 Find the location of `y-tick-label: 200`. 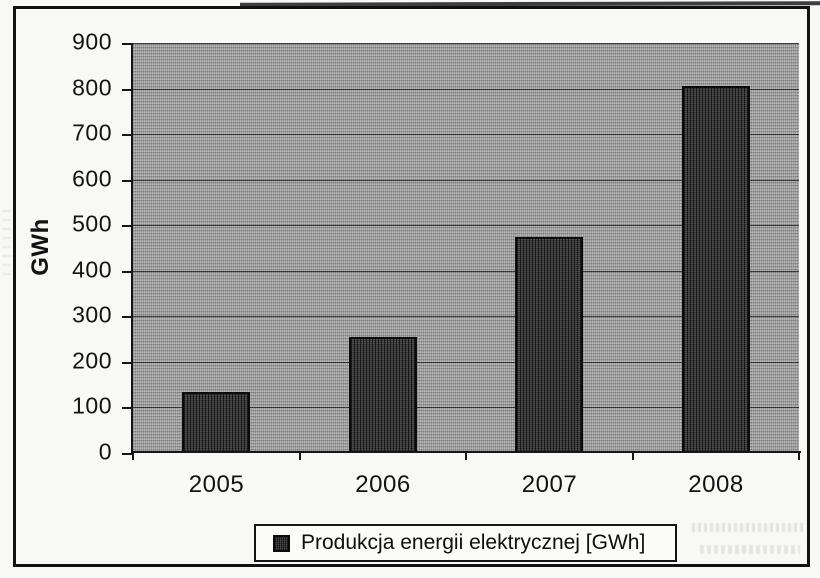

y-tick-label: 200 is located at coordinates (92, 360).